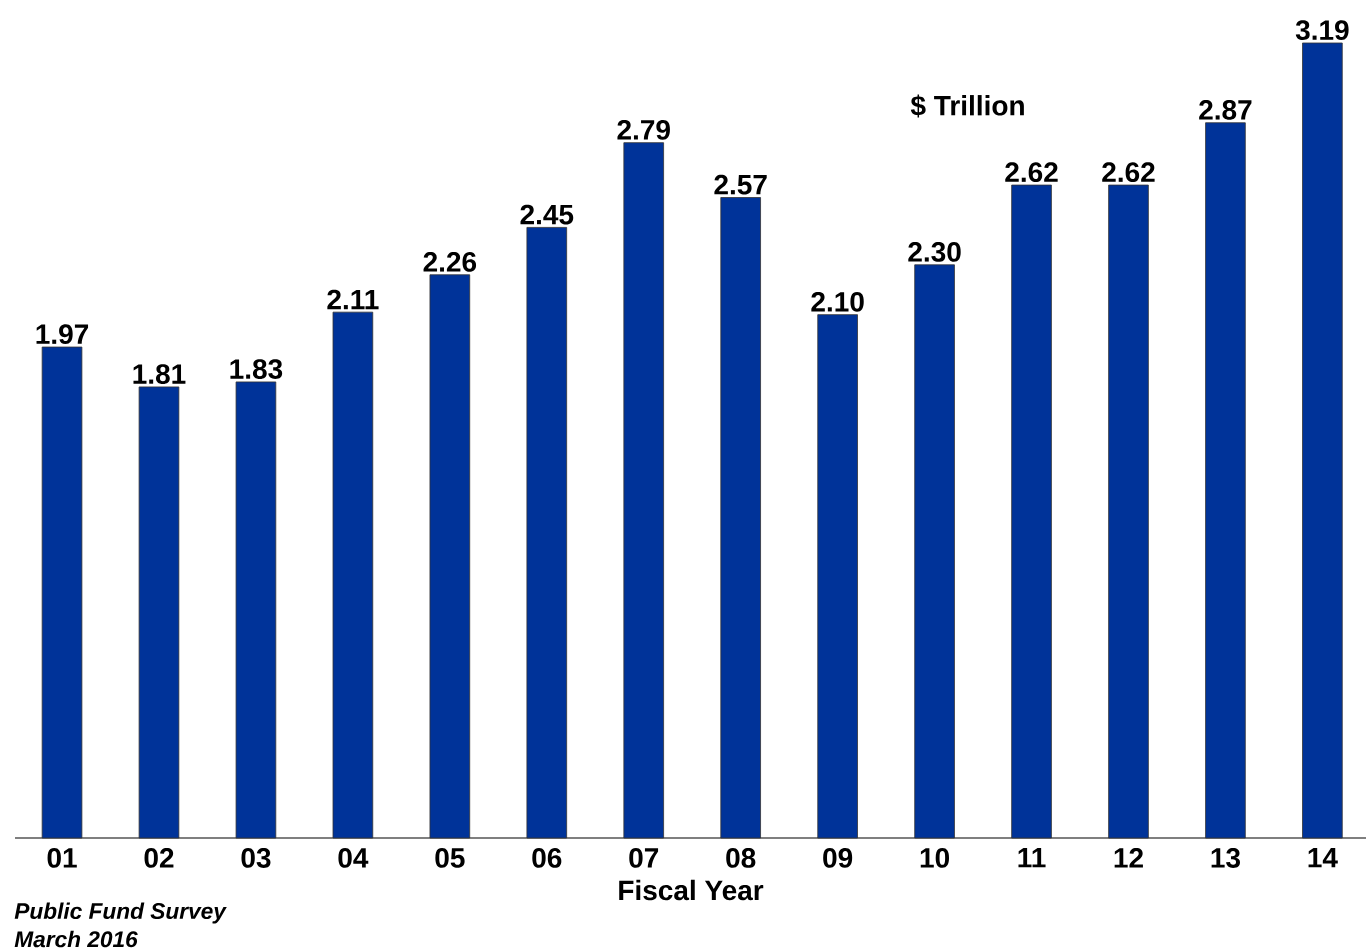  I want to click on data-label: 1.97, so click(62, 334).